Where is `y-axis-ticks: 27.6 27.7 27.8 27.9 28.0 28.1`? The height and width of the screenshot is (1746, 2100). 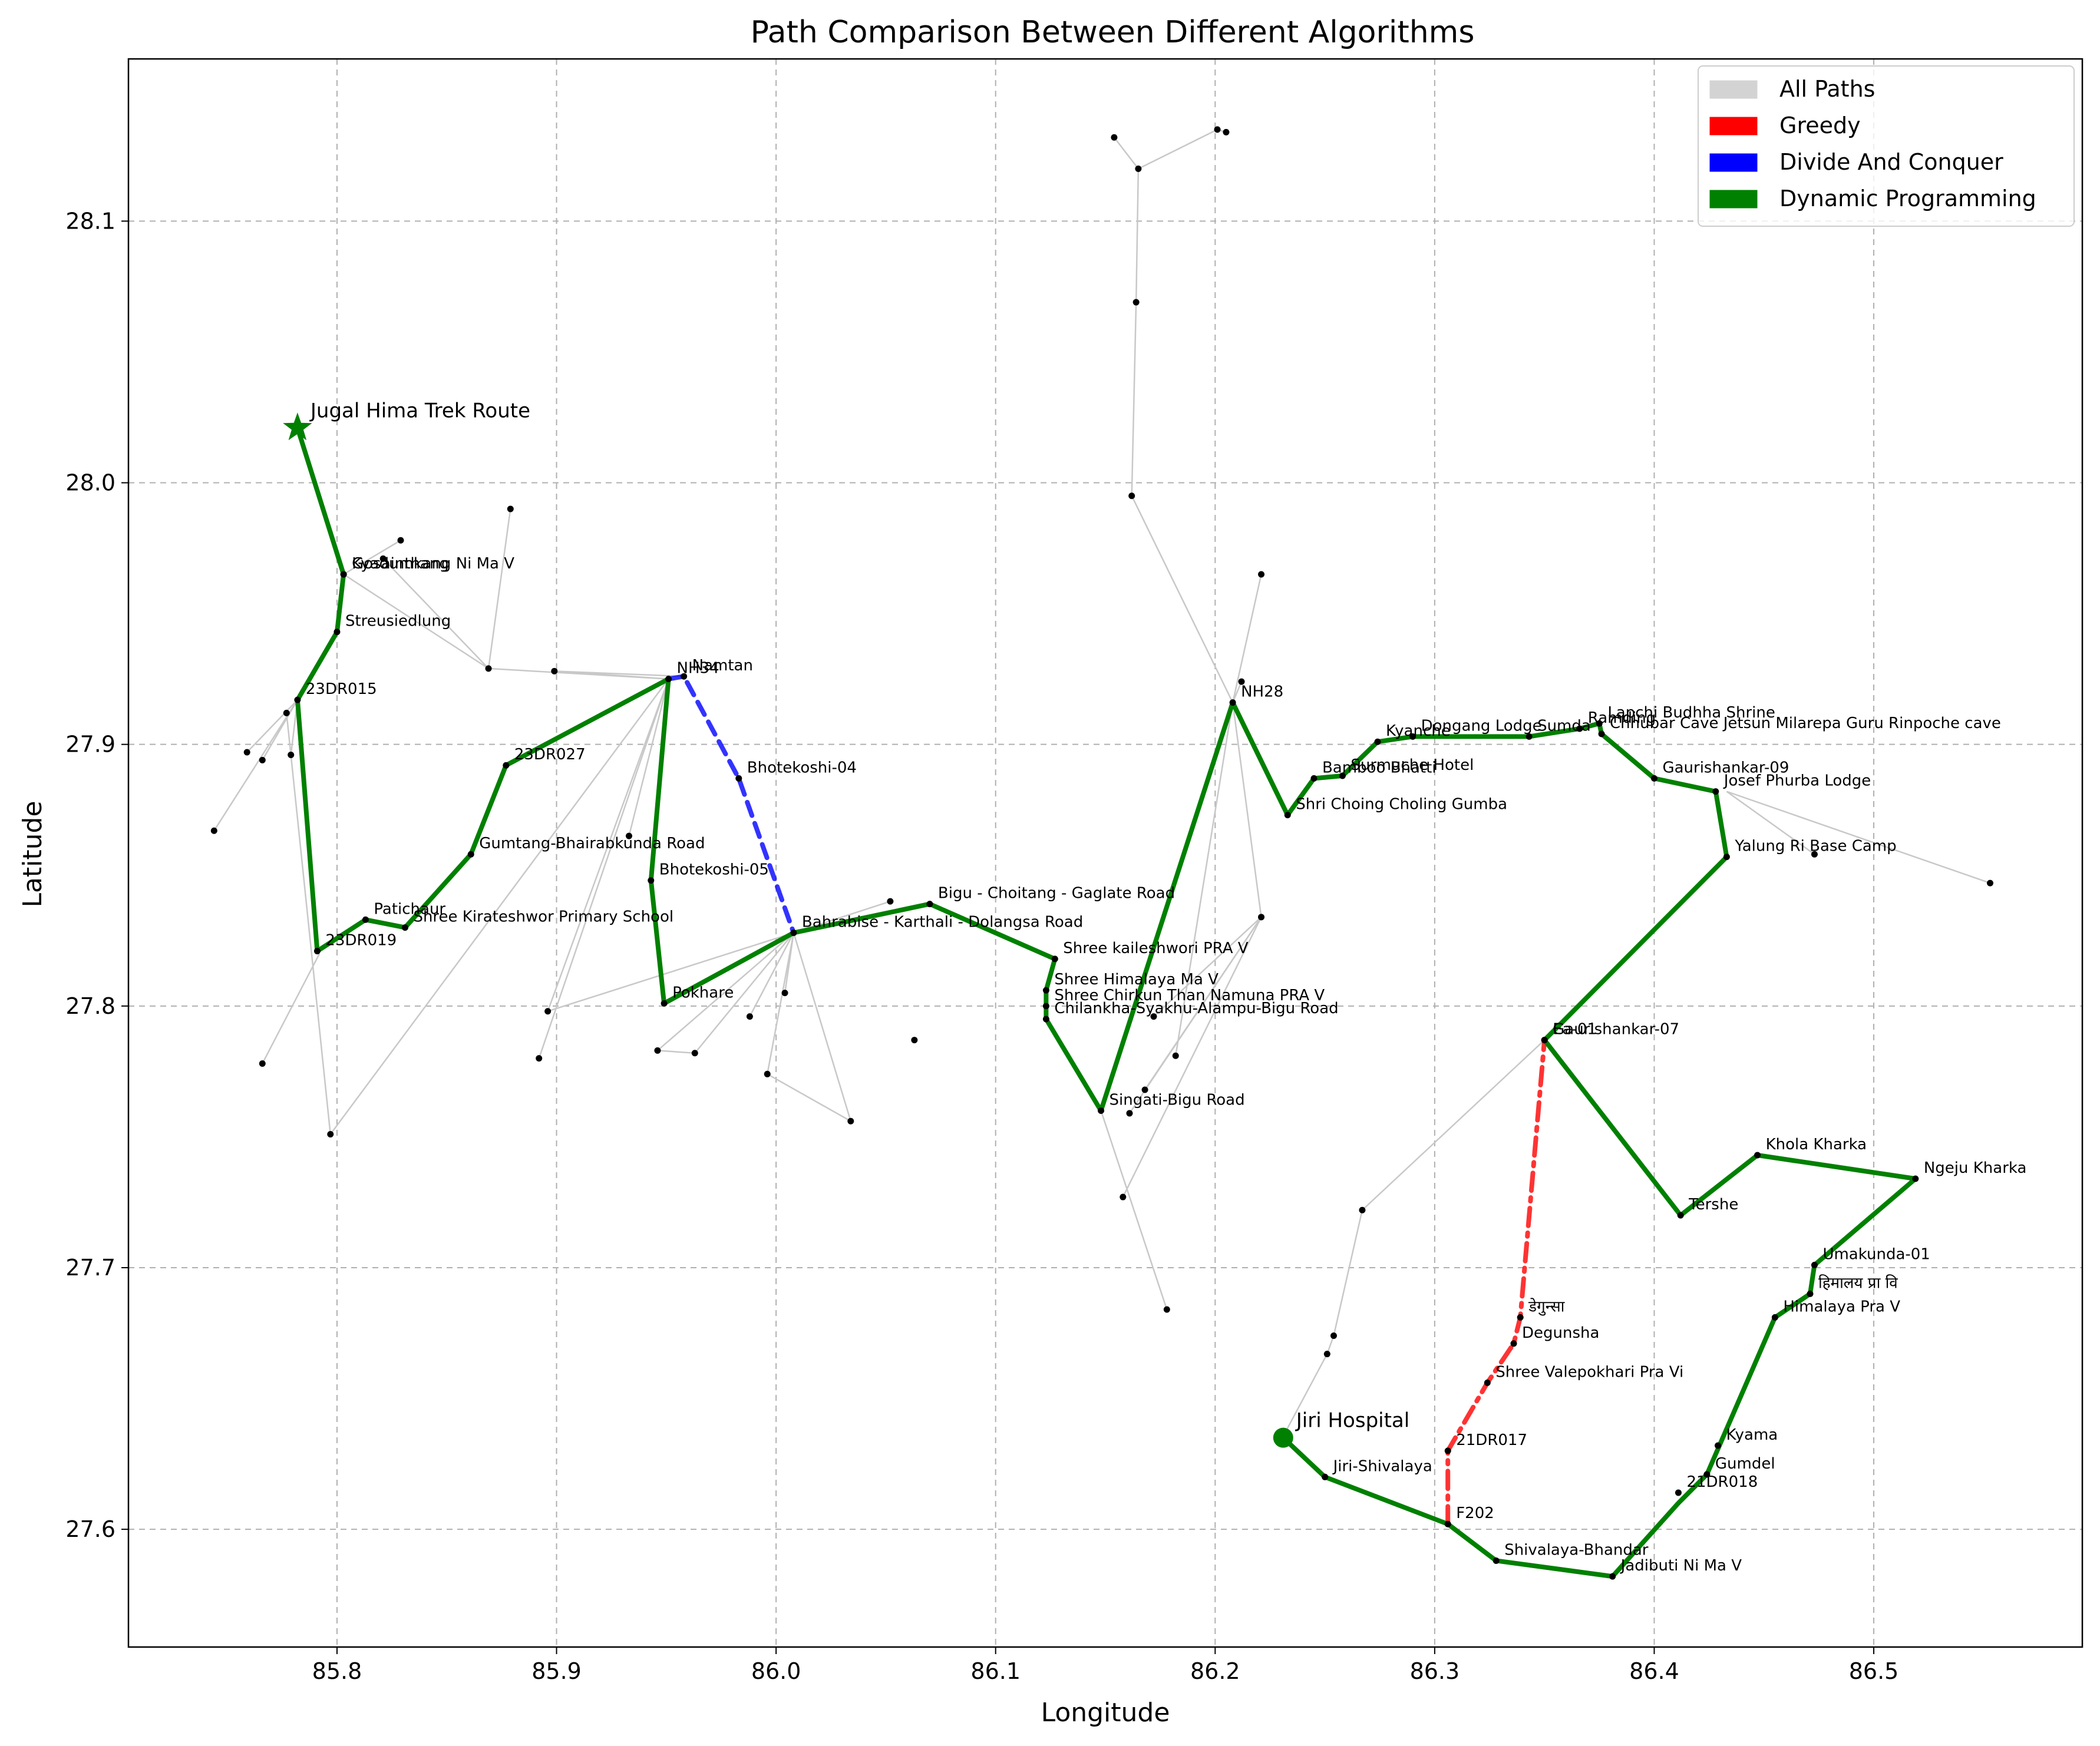 y-axis-ticks: 27.6 27.7 27.8 27.9 28.0 28.1 is located at coordinates (96, 875).